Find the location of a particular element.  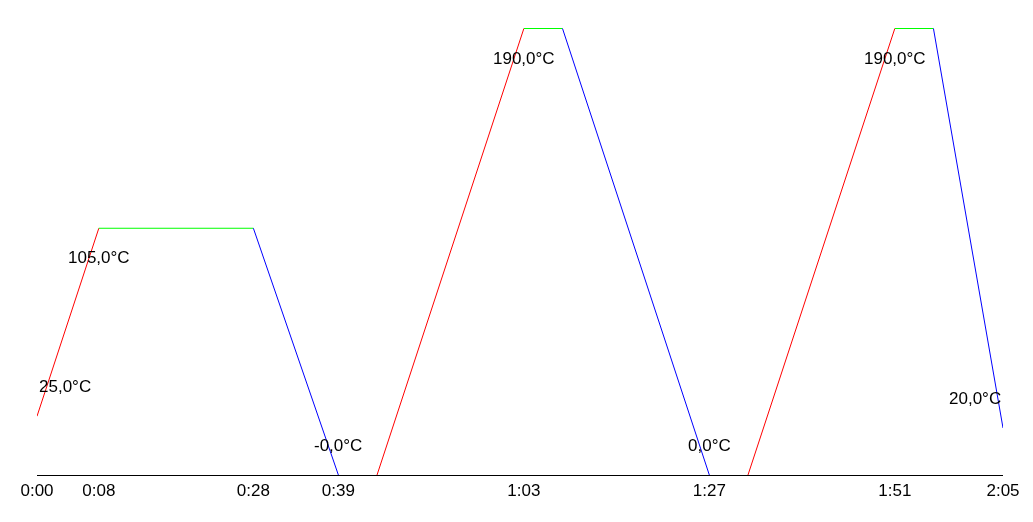

x-tick-label: 1:27 is located at coordinates (709, 491).